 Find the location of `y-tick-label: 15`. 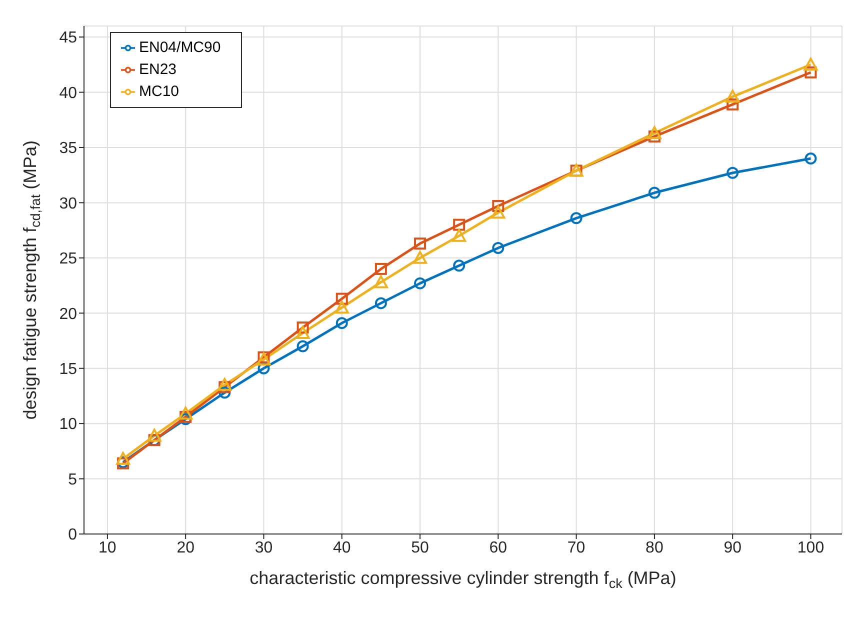

y-tick-label: 15 is located at coordinates (68, 369).